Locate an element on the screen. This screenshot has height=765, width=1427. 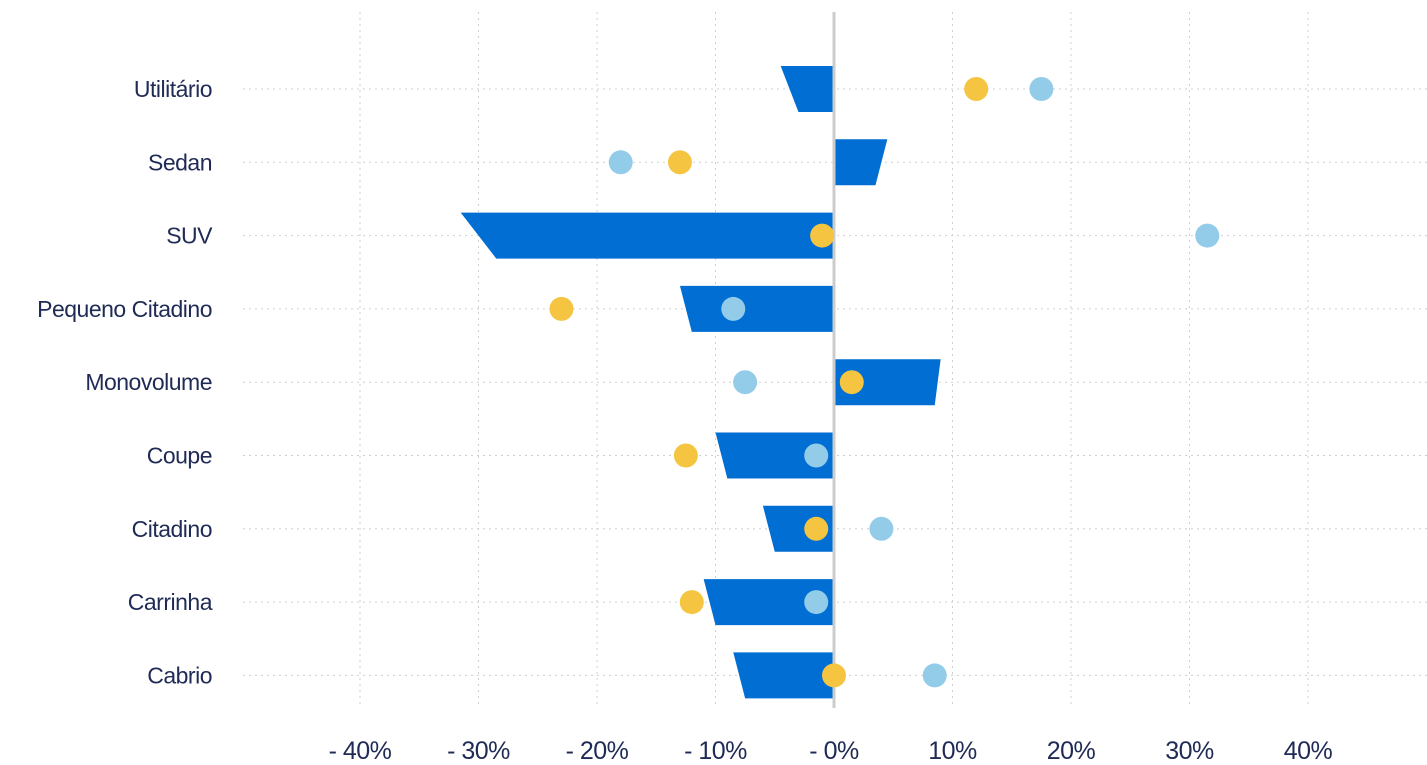
category-label: Cabrio is located at coordinates (179, 675).